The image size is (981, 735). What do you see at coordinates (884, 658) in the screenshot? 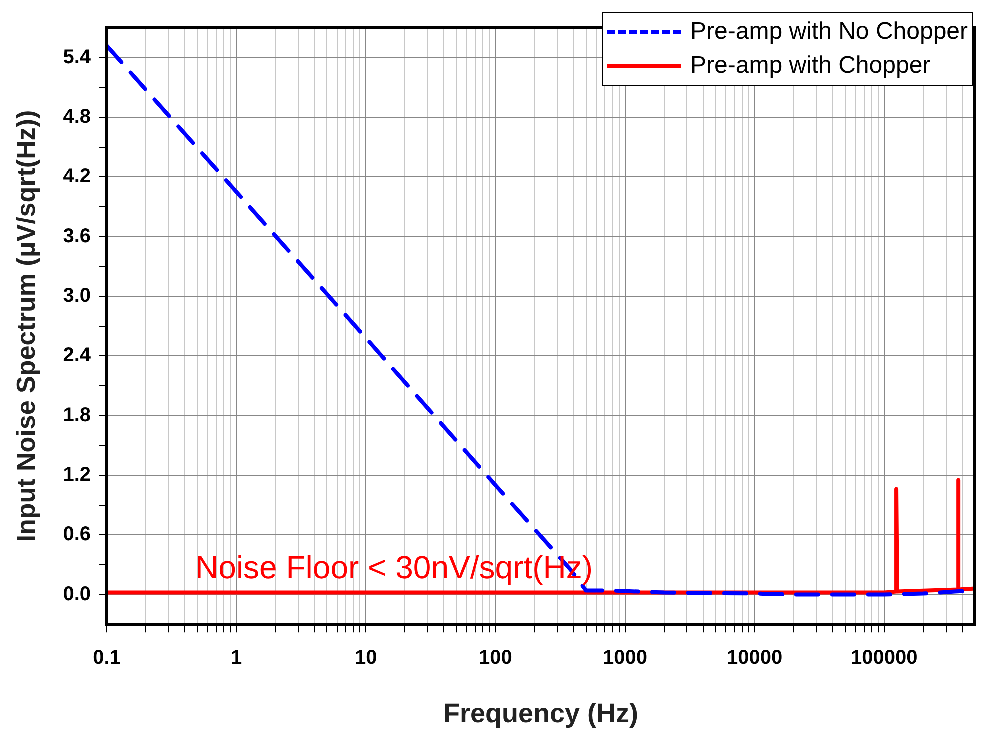
I see `x-tick-label: 100000` at bounding box center [884, 658].